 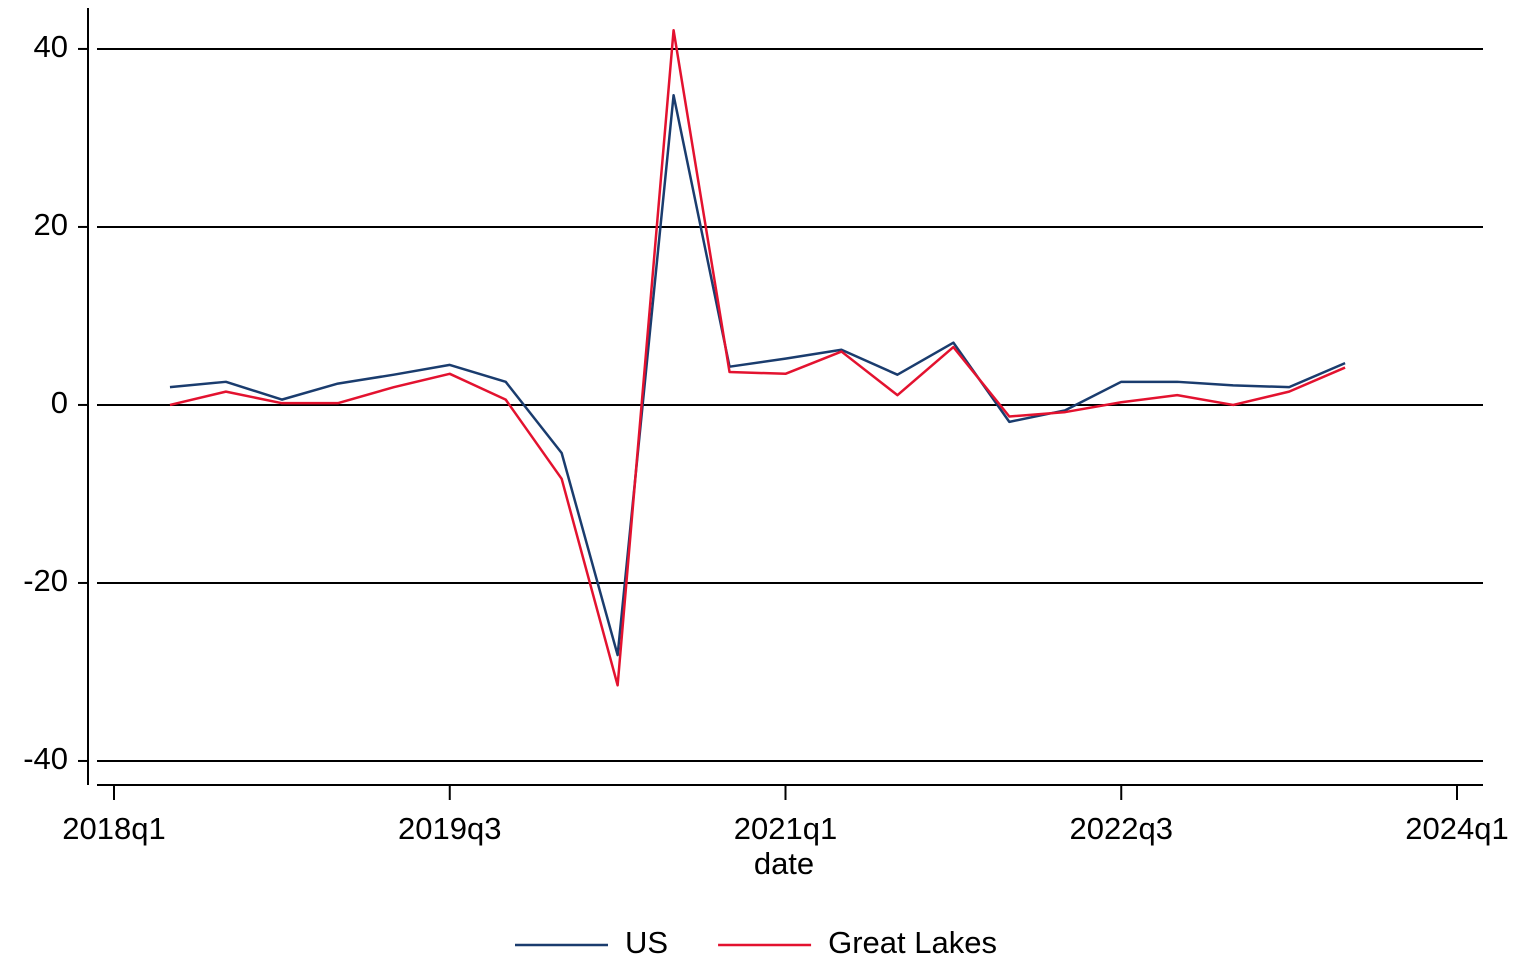 I want to click on x-tick-label: 2021q1, so click(x=785, y=828).